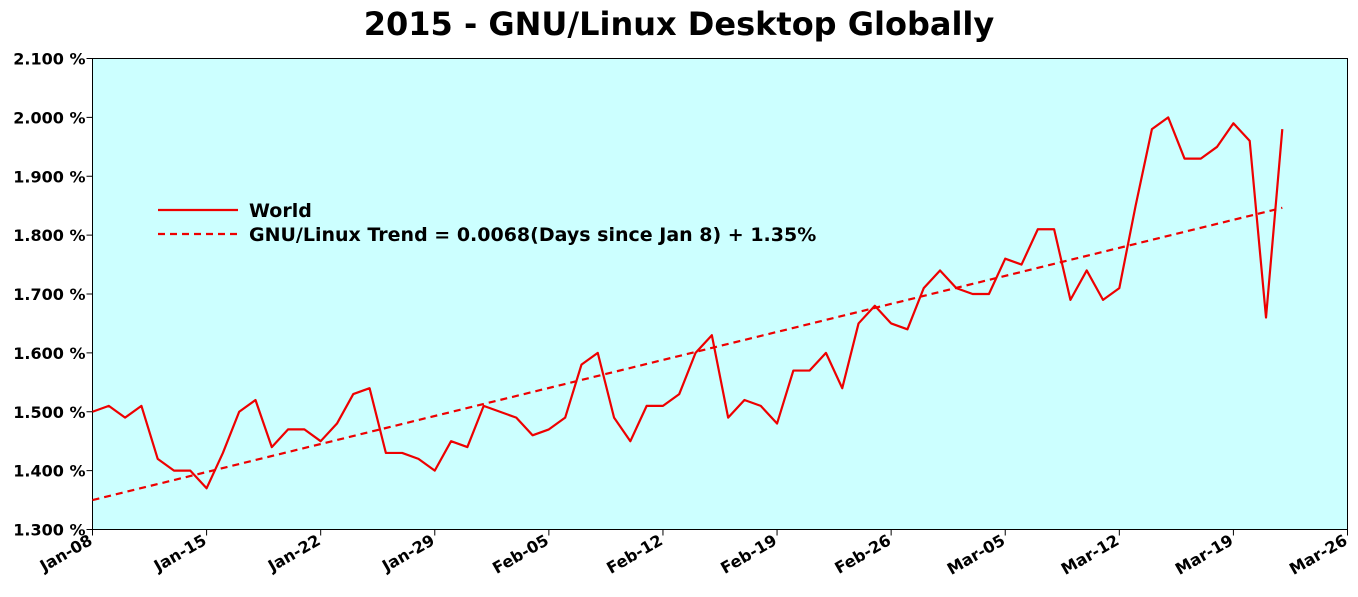  Describe the element at coordinates (180, 553) in the screenshot. I see `x-tick-label: Jan-15` at that location.